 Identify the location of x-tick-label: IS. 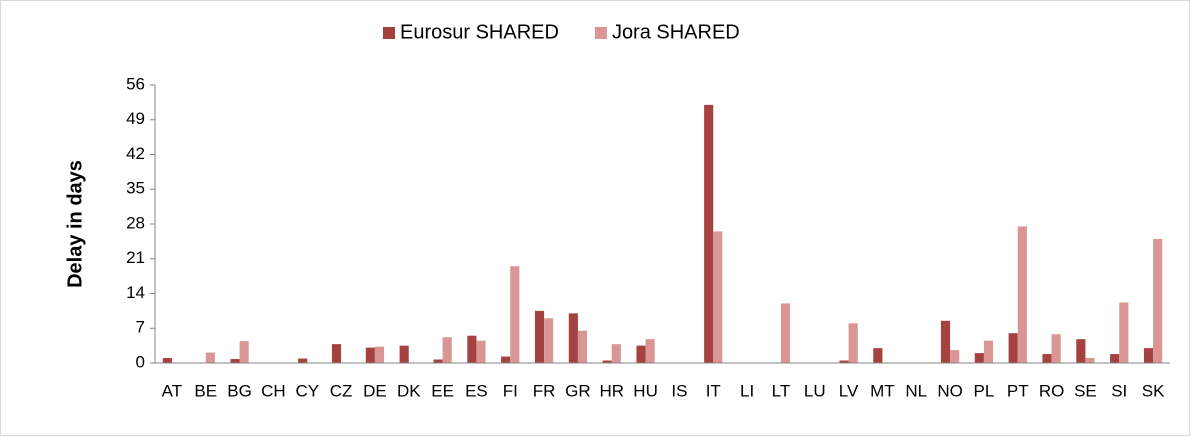
(679, 390).